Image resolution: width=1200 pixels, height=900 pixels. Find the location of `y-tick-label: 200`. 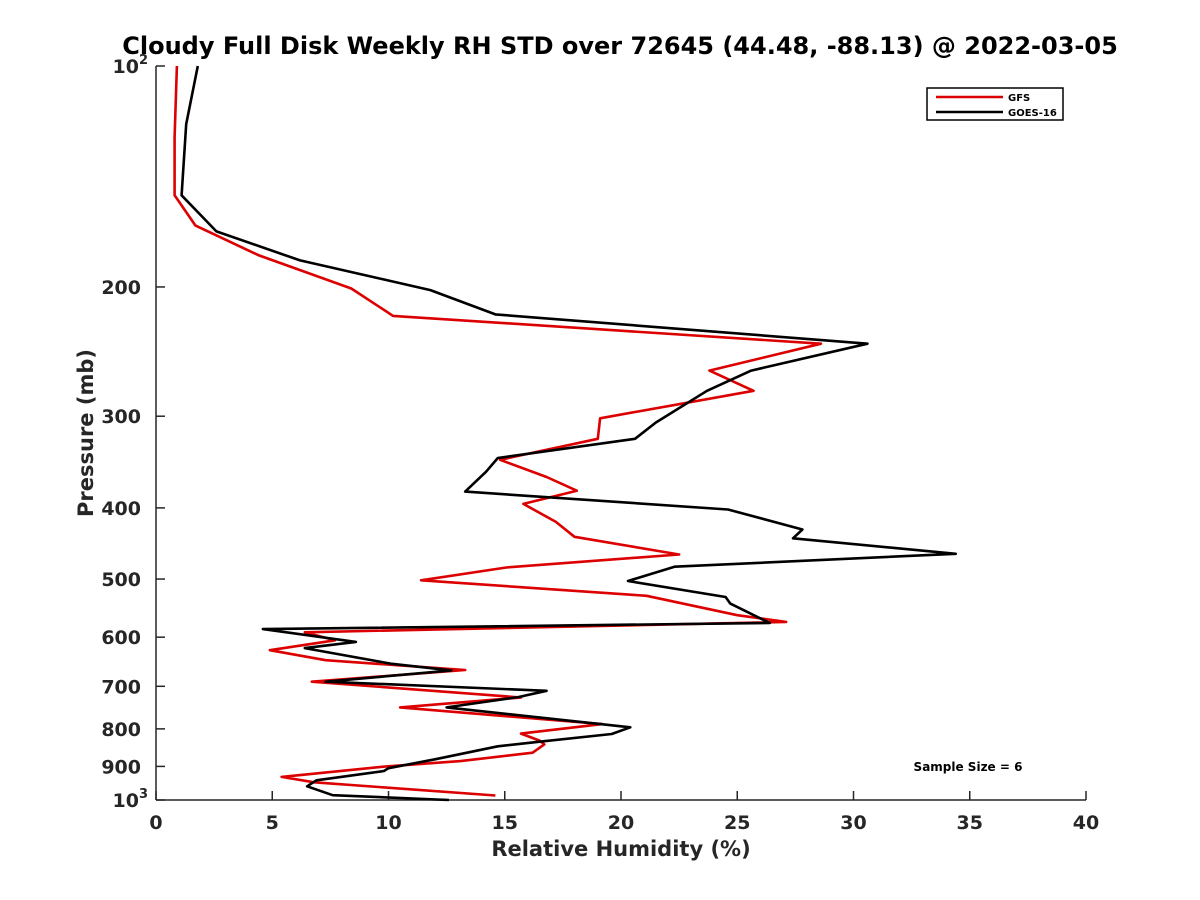

y-tick-label: 200 is located at coordinates (121, 288).